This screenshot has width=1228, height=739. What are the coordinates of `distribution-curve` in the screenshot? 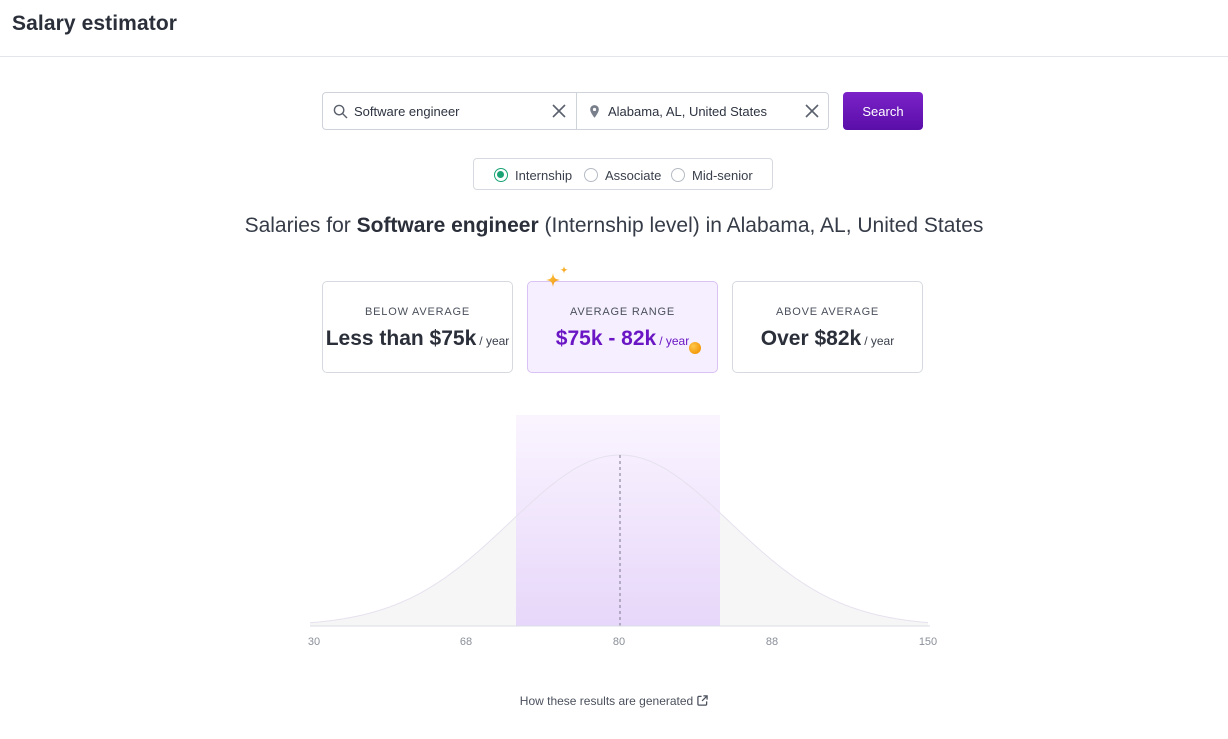 It's located at (619, 539).